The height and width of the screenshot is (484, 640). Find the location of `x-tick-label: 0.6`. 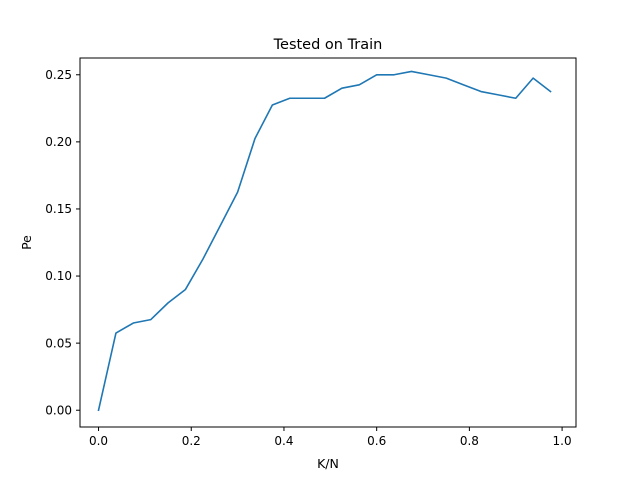

x-tick-label: 0.6 is located at coordinates (376, 441).